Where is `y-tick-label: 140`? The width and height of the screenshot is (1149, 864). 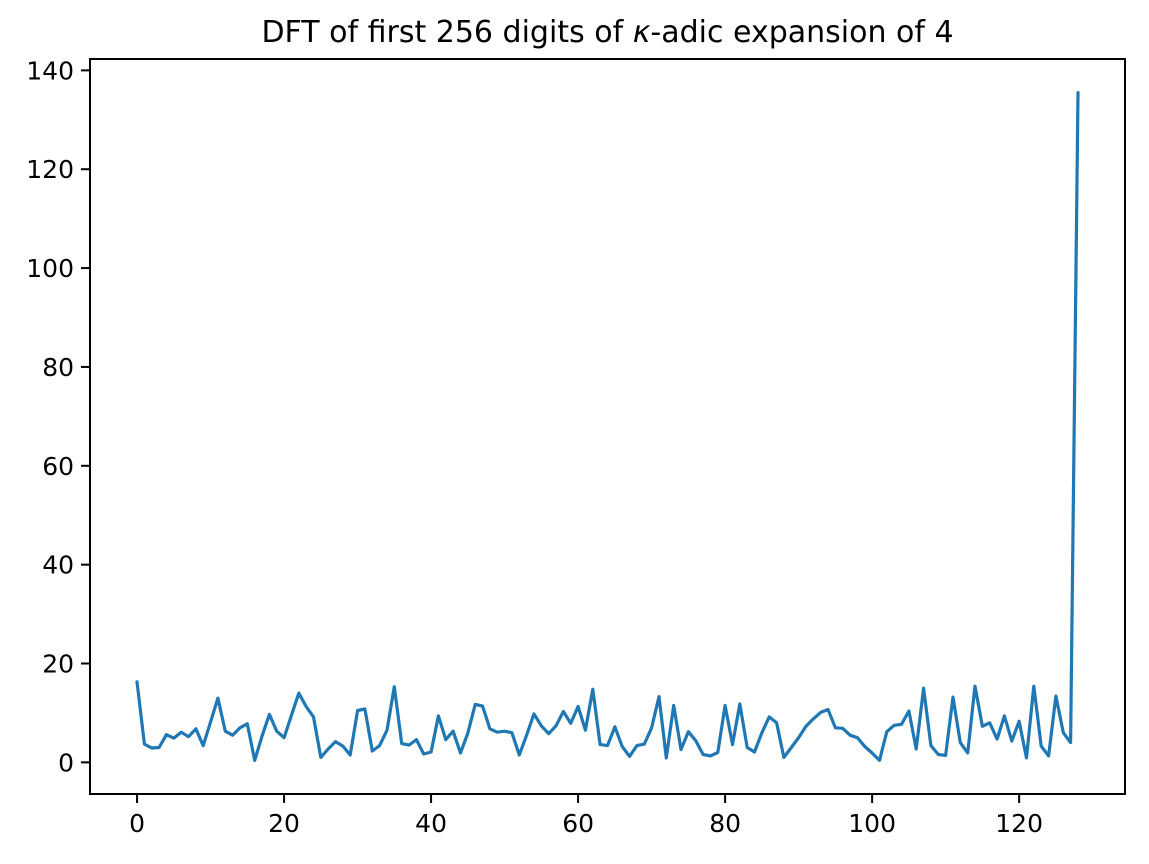
y-tick-label: 140 is located at coordinates (50, 70).